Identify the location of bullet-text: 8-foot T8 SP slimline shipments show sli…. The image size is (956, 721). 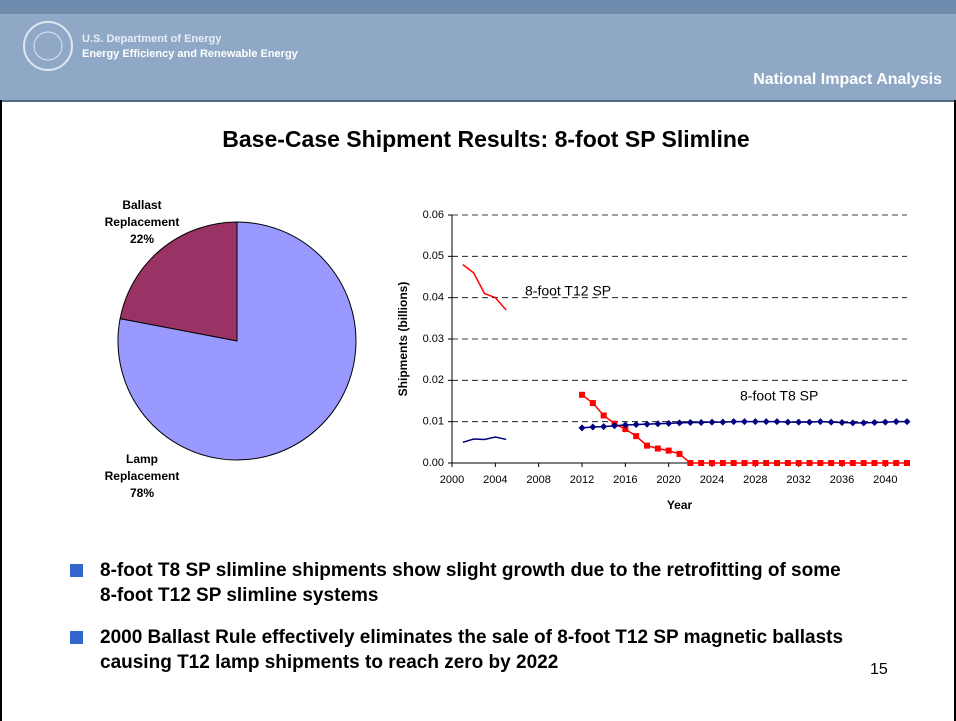
(470, 583).